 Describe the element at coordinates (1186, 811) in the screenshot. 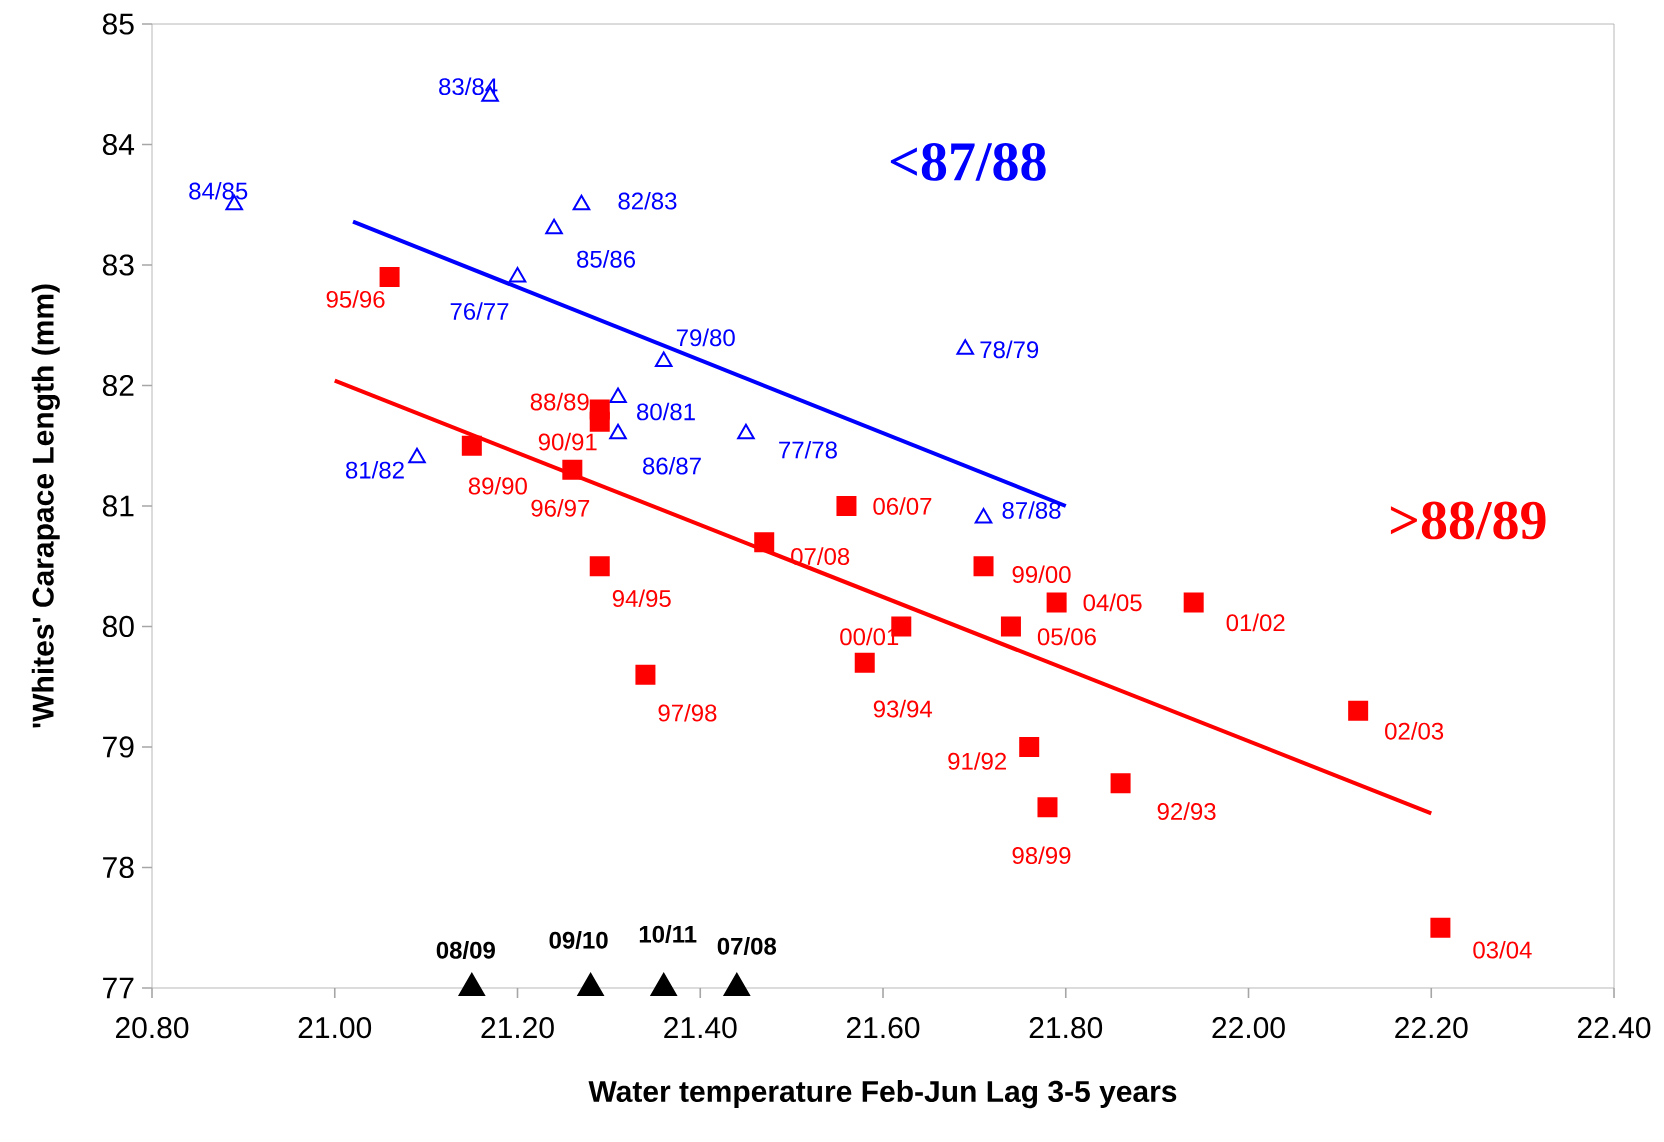

I see `annotation: 92/93` at that location.